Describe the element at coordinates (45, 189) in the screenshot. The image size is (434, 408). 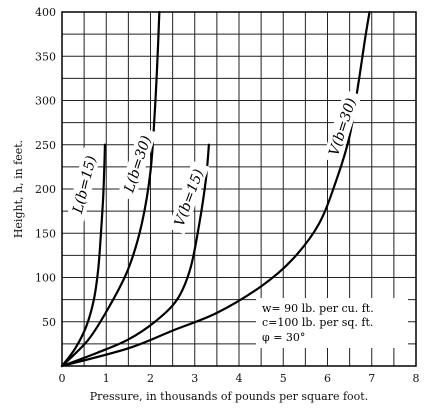
I see `y-tick-label: 200` at that location.